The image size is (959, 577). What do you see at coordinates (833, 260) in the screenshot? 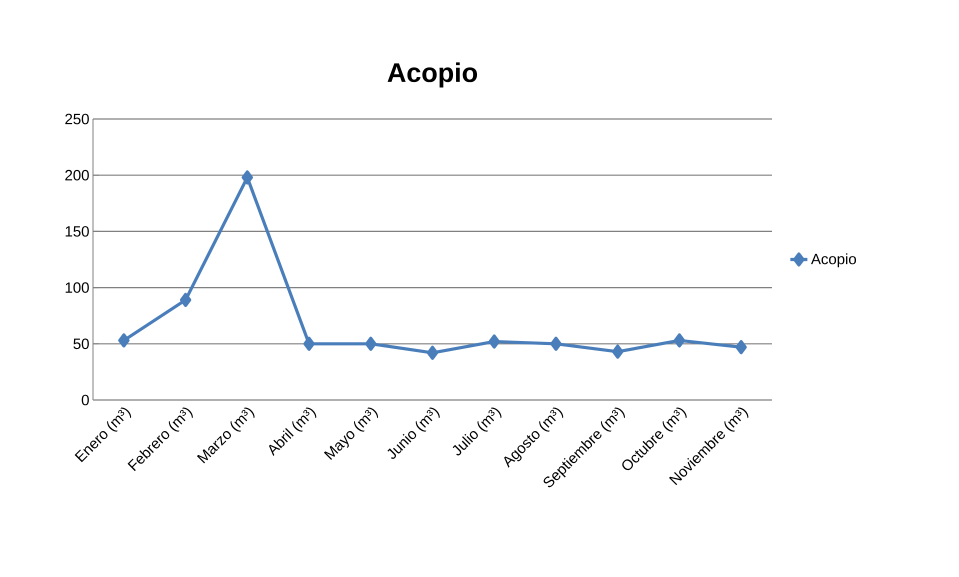
I see `legend-label: Acopio` at bounding box center [833, 260].